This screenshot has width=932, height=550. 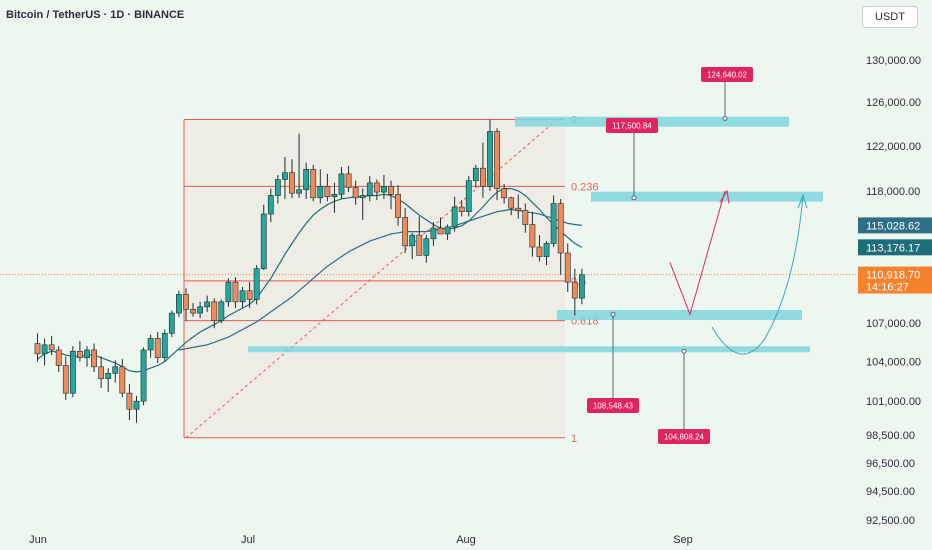 I want to click on y-tick-label: 107,000.00, so click(x=893, y=324).